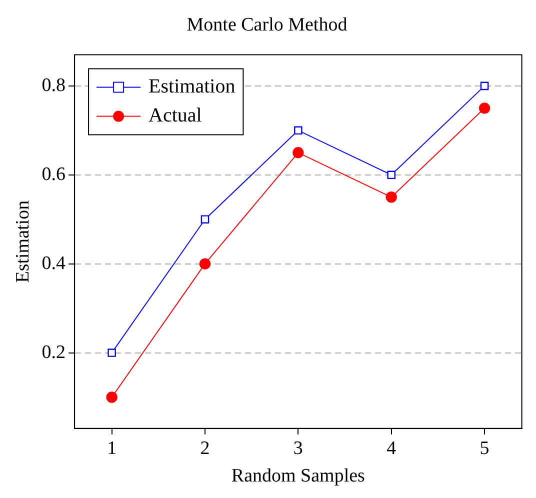 This screenshot has height=498, width=536. I want to click on chart-title: Monte Carlo Method, so click(267, 25).